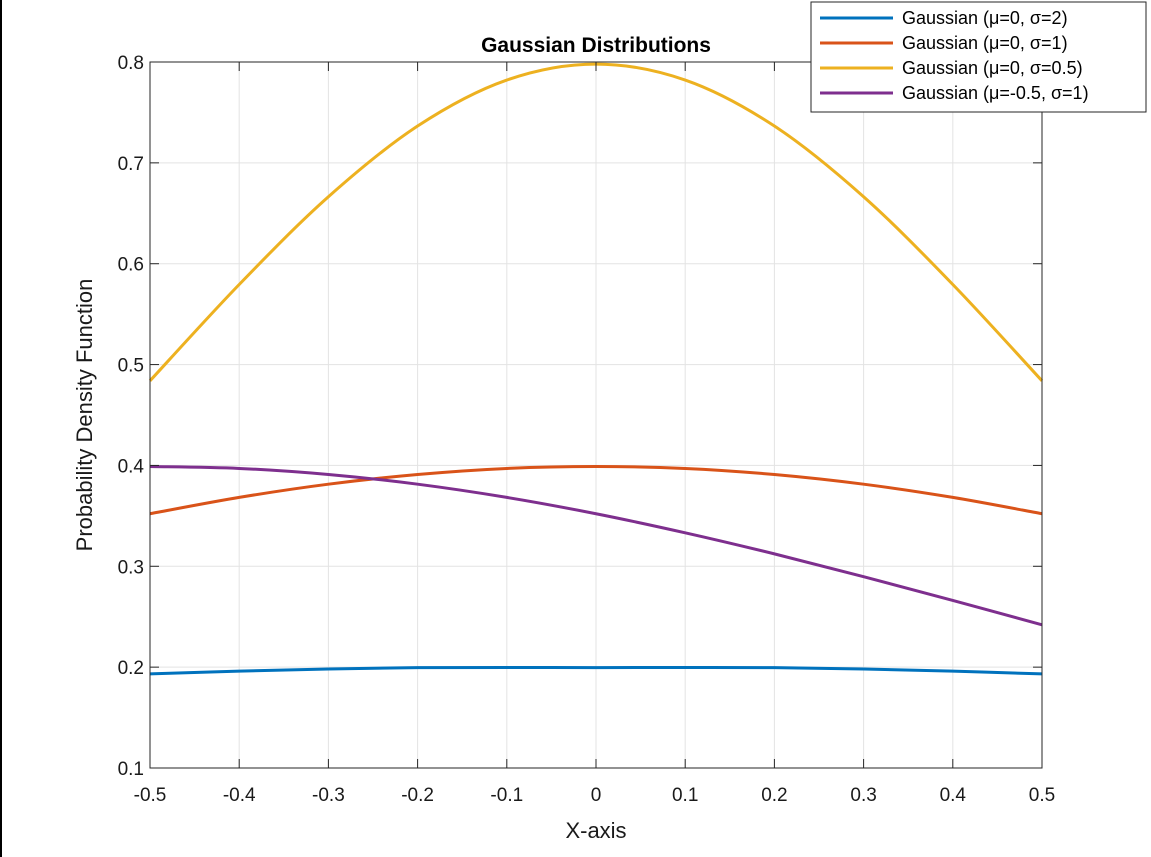 The image size is (1151, 857). I want to click on y-tick-label: 0.1, so click(131, 769).